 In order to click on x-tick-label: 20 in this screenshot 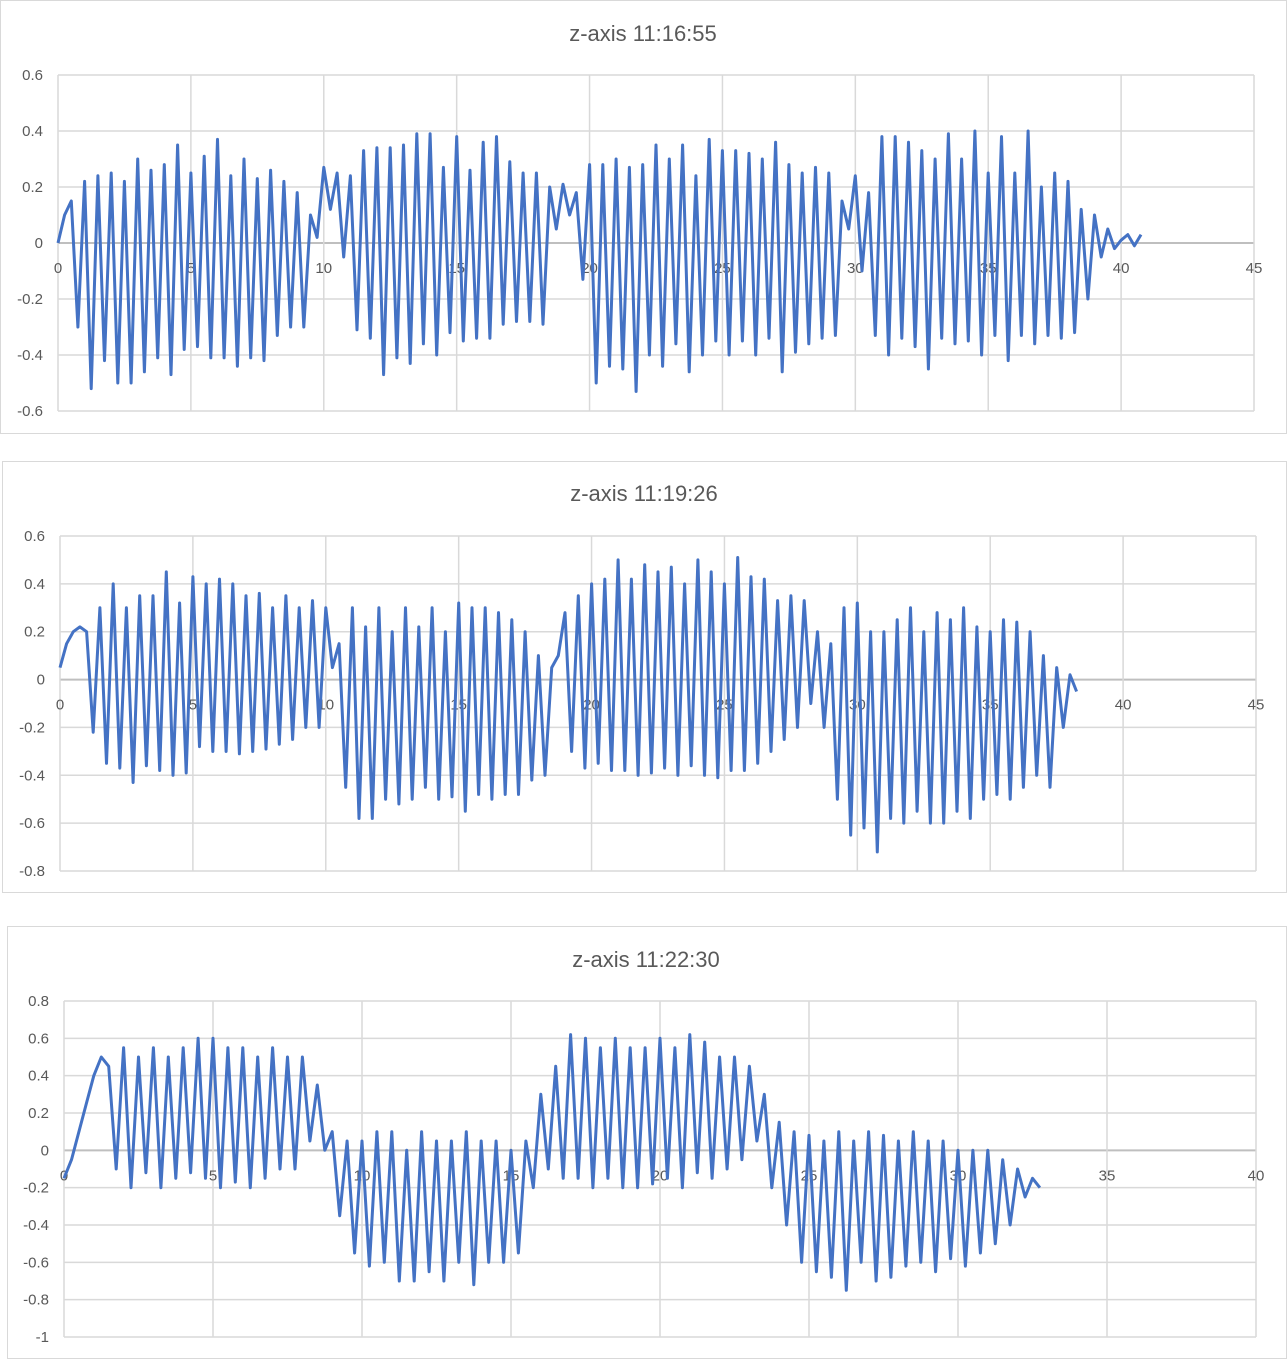, I will do `click(660, 1175)`.